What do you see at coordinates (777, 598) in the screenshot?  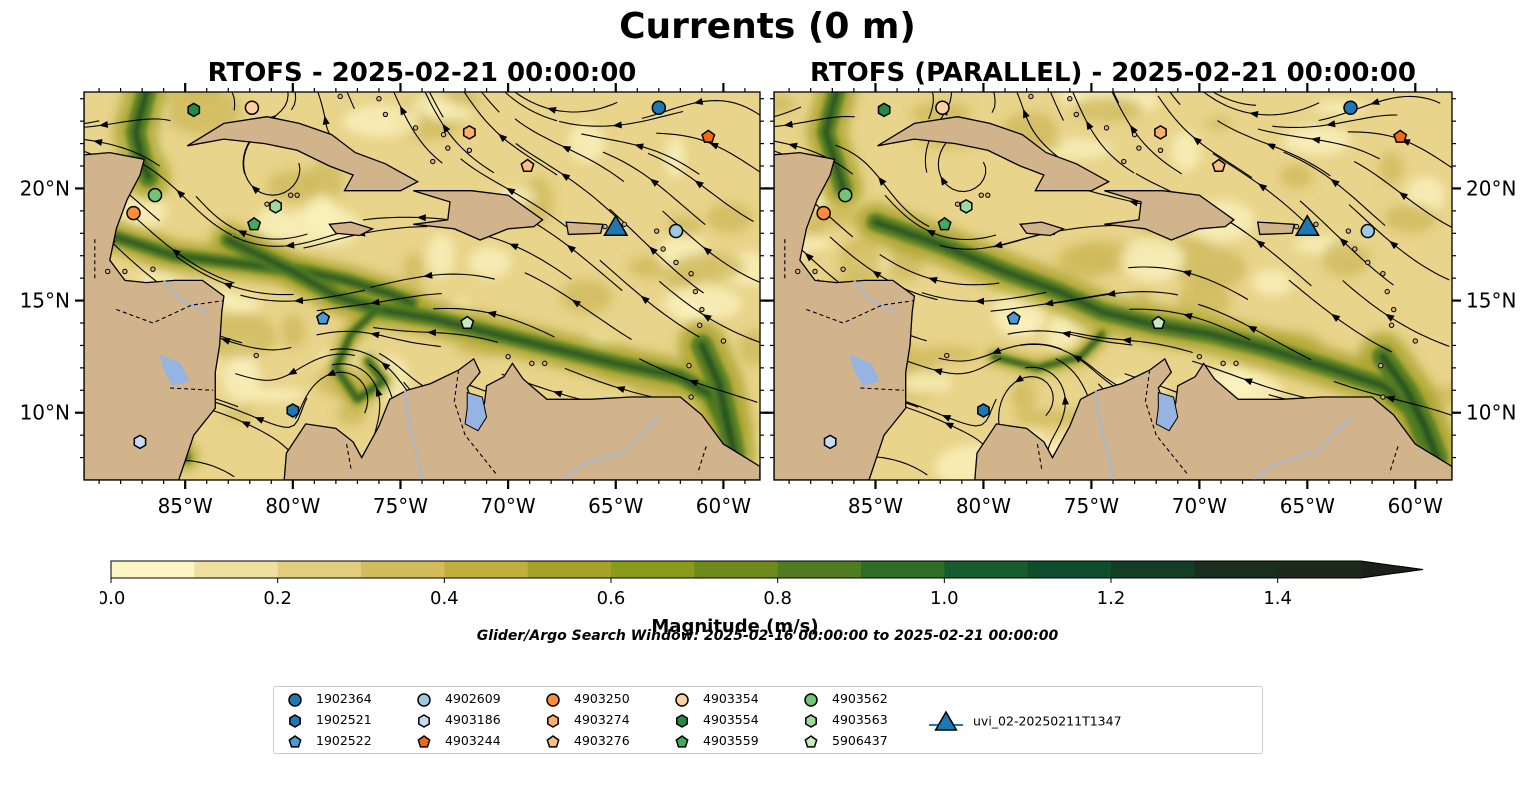 I see `colorbar-tick-label: 0.8` at bounding box center [777, 598].